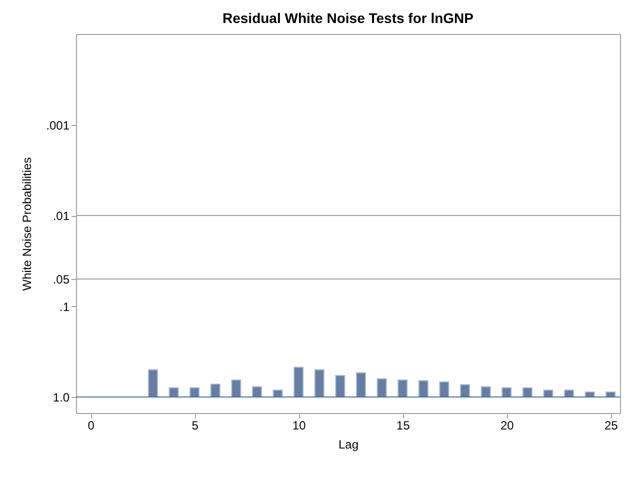  I want to click on y-tick-label: .1, so click(64, 307).